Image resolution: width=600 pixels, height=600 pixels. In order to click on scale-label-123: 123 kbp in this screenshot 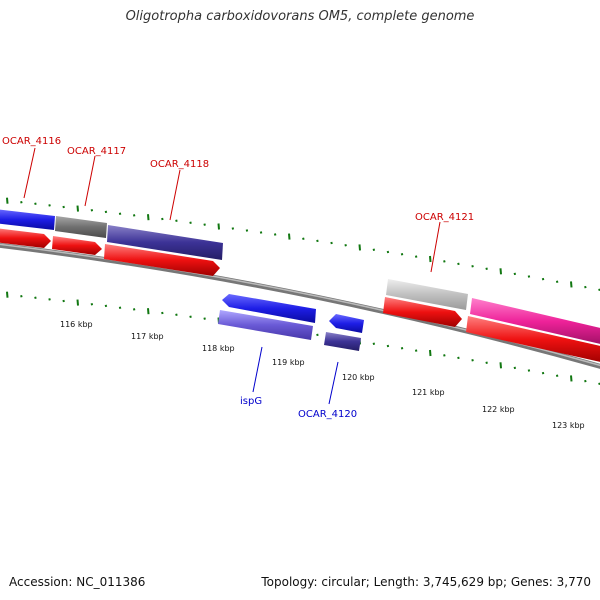, I will do `click(568, 425)`.